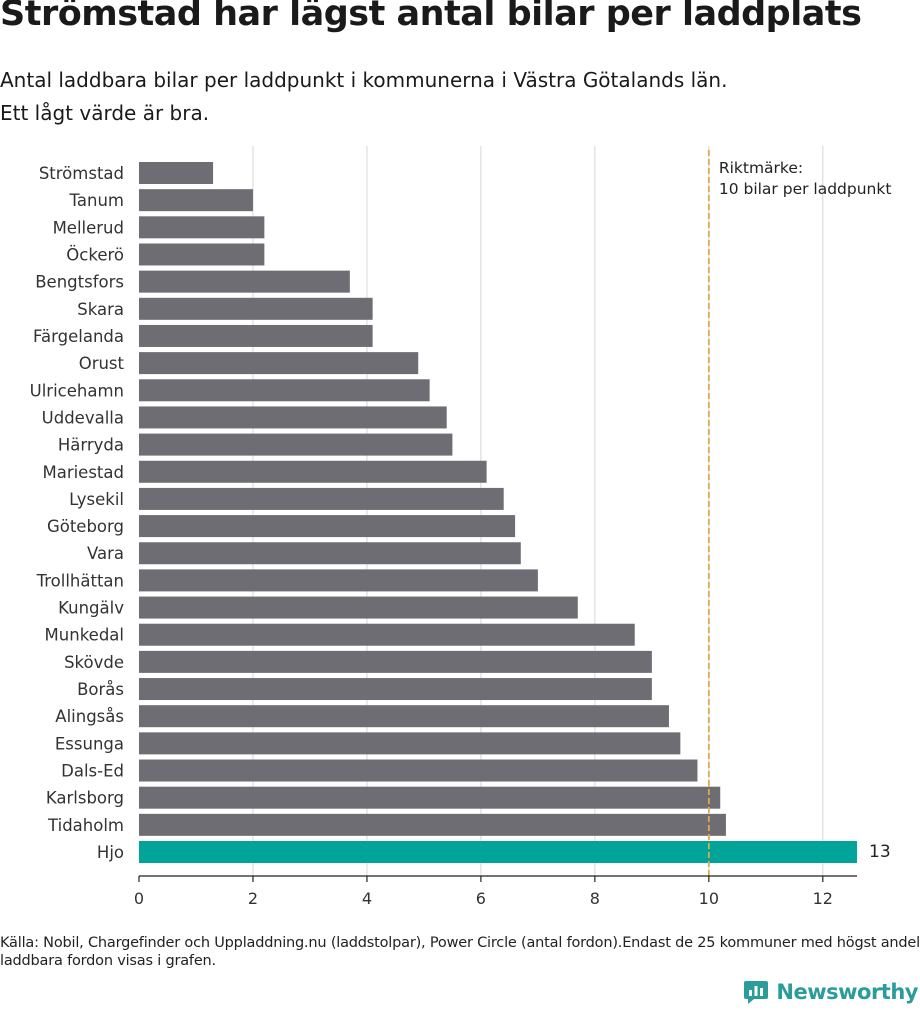 This screenshot has width=920, height=1010. Describe the element at coordinates (253, 898) in the screenshot. I see `x-tick-label: 2` at that location.